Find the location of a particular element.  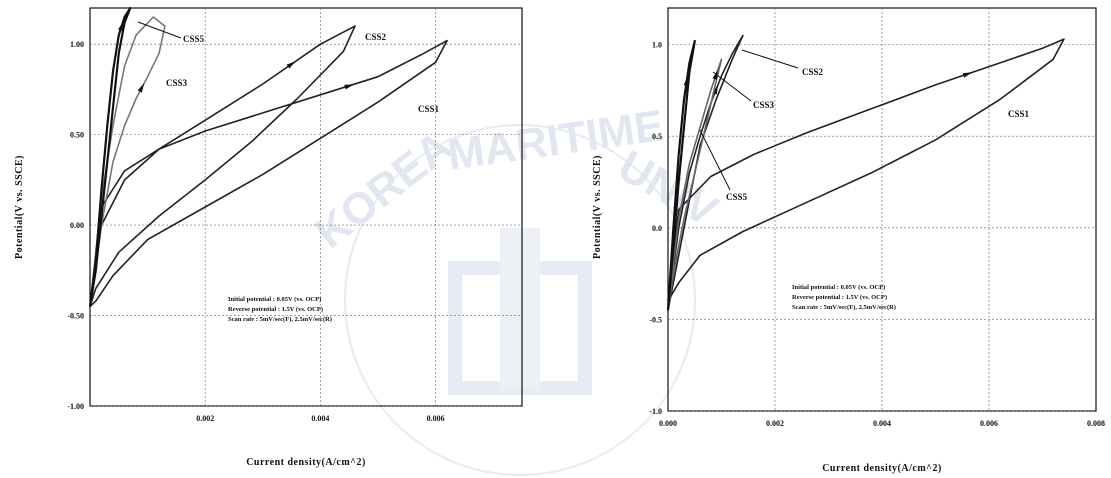

x-tick-label: 0.008 is located at coordinates (1096, 423).